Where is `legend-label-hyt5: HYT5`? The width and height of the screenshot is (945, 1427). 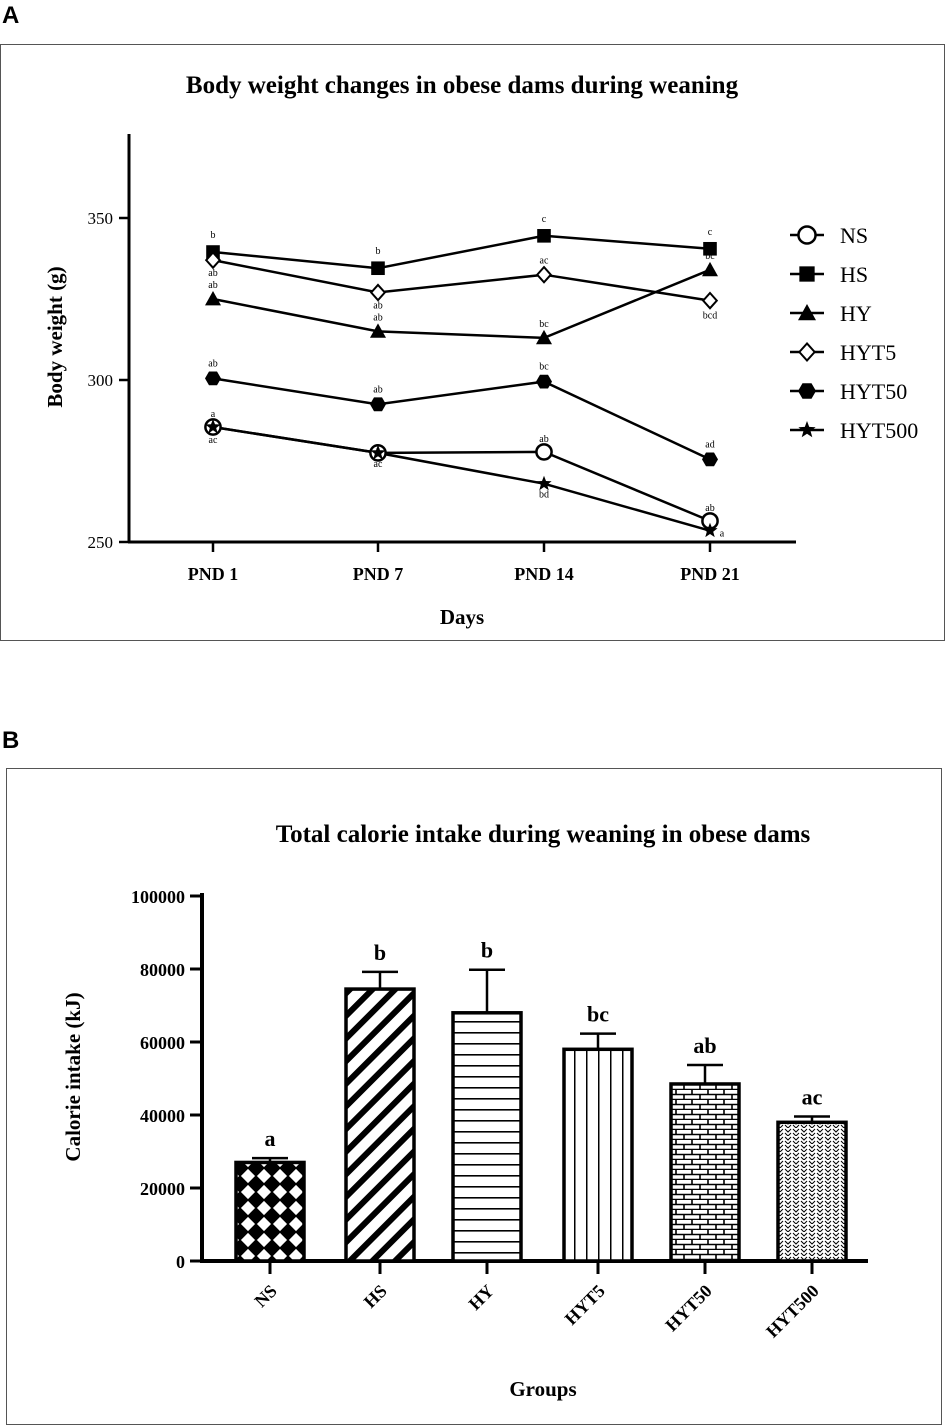 legend-label-hyt5: HYT5 is located at coordinates (868, 352).